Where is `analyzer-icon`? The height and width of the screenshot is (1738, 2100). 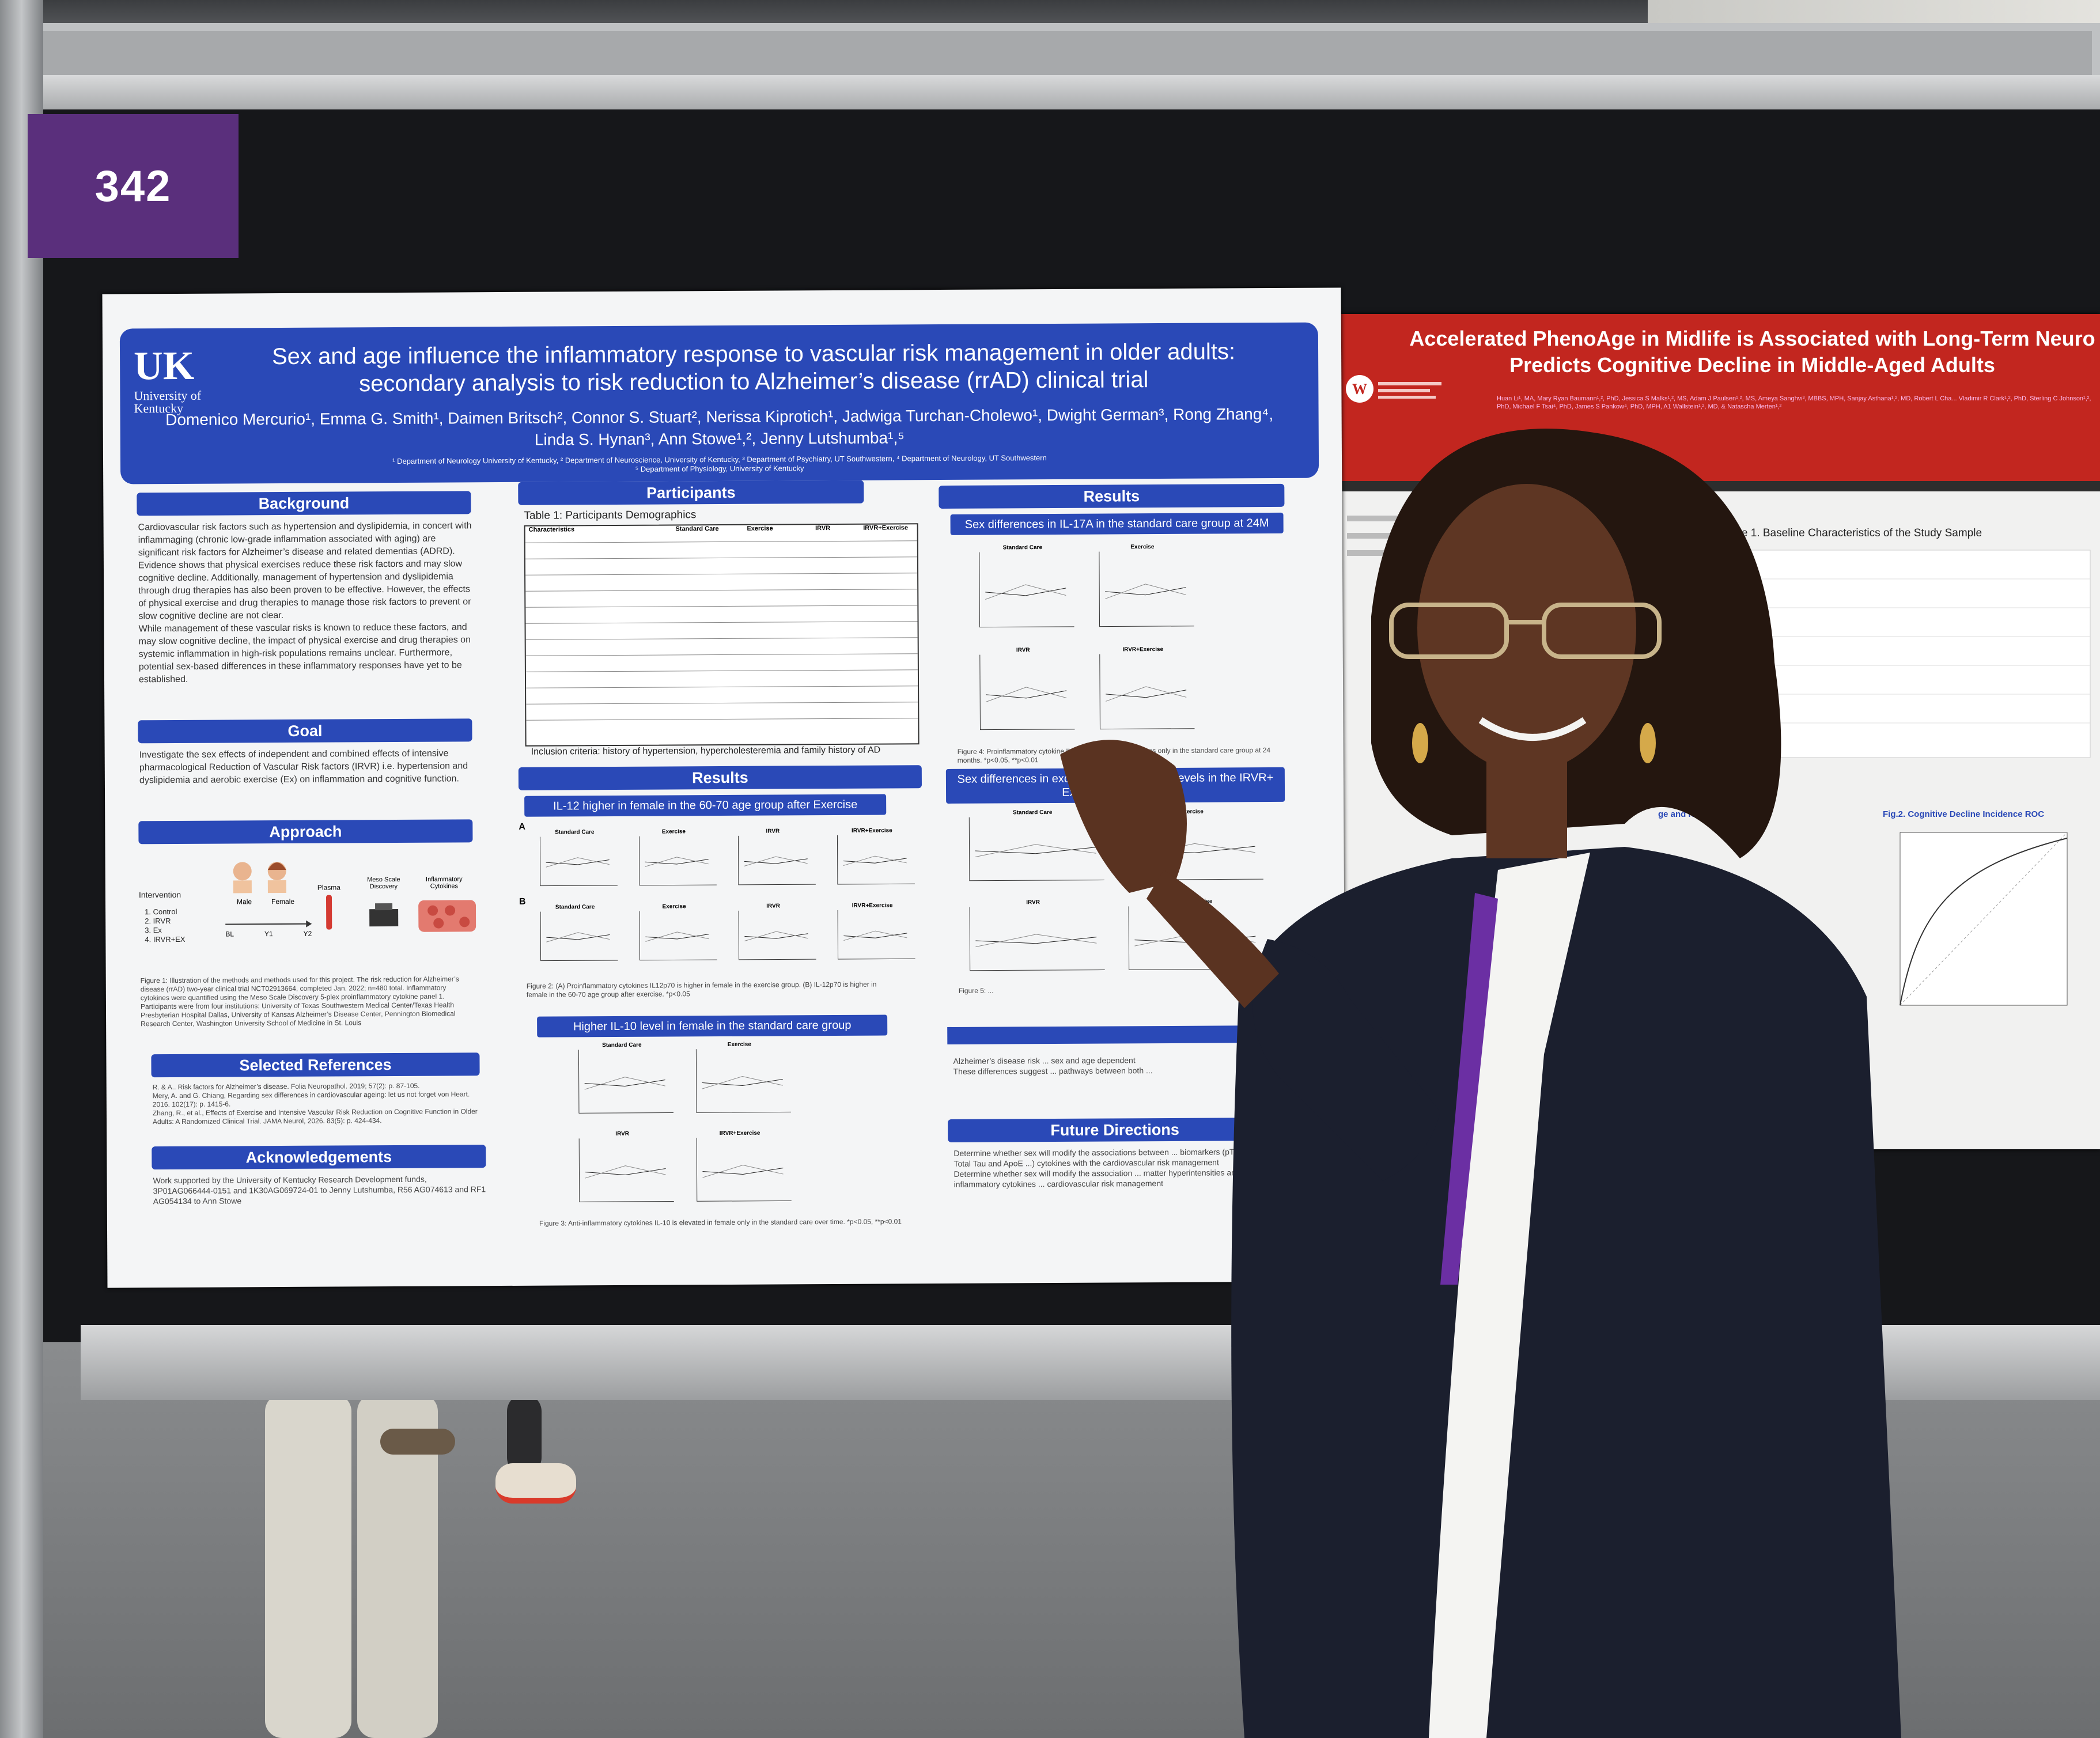 analyzer-icon is located at coordinates (384, 915).